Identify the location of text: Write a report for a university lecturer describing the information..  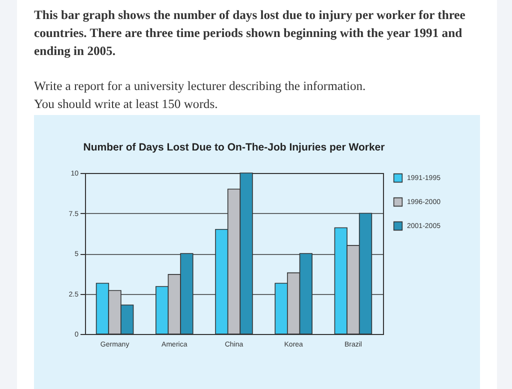
(200, 86).